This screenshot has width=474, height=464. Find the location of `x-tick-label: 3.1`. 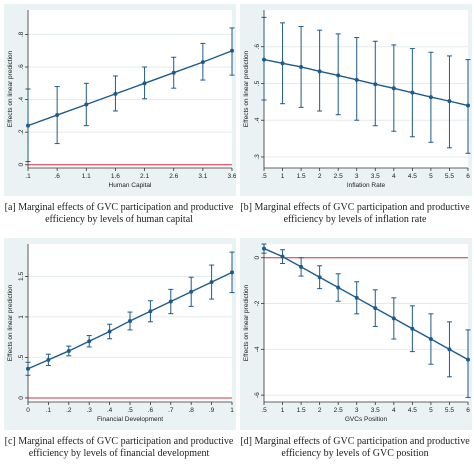

x-tick-label: 3.1 is located at coordinates (202, 176).